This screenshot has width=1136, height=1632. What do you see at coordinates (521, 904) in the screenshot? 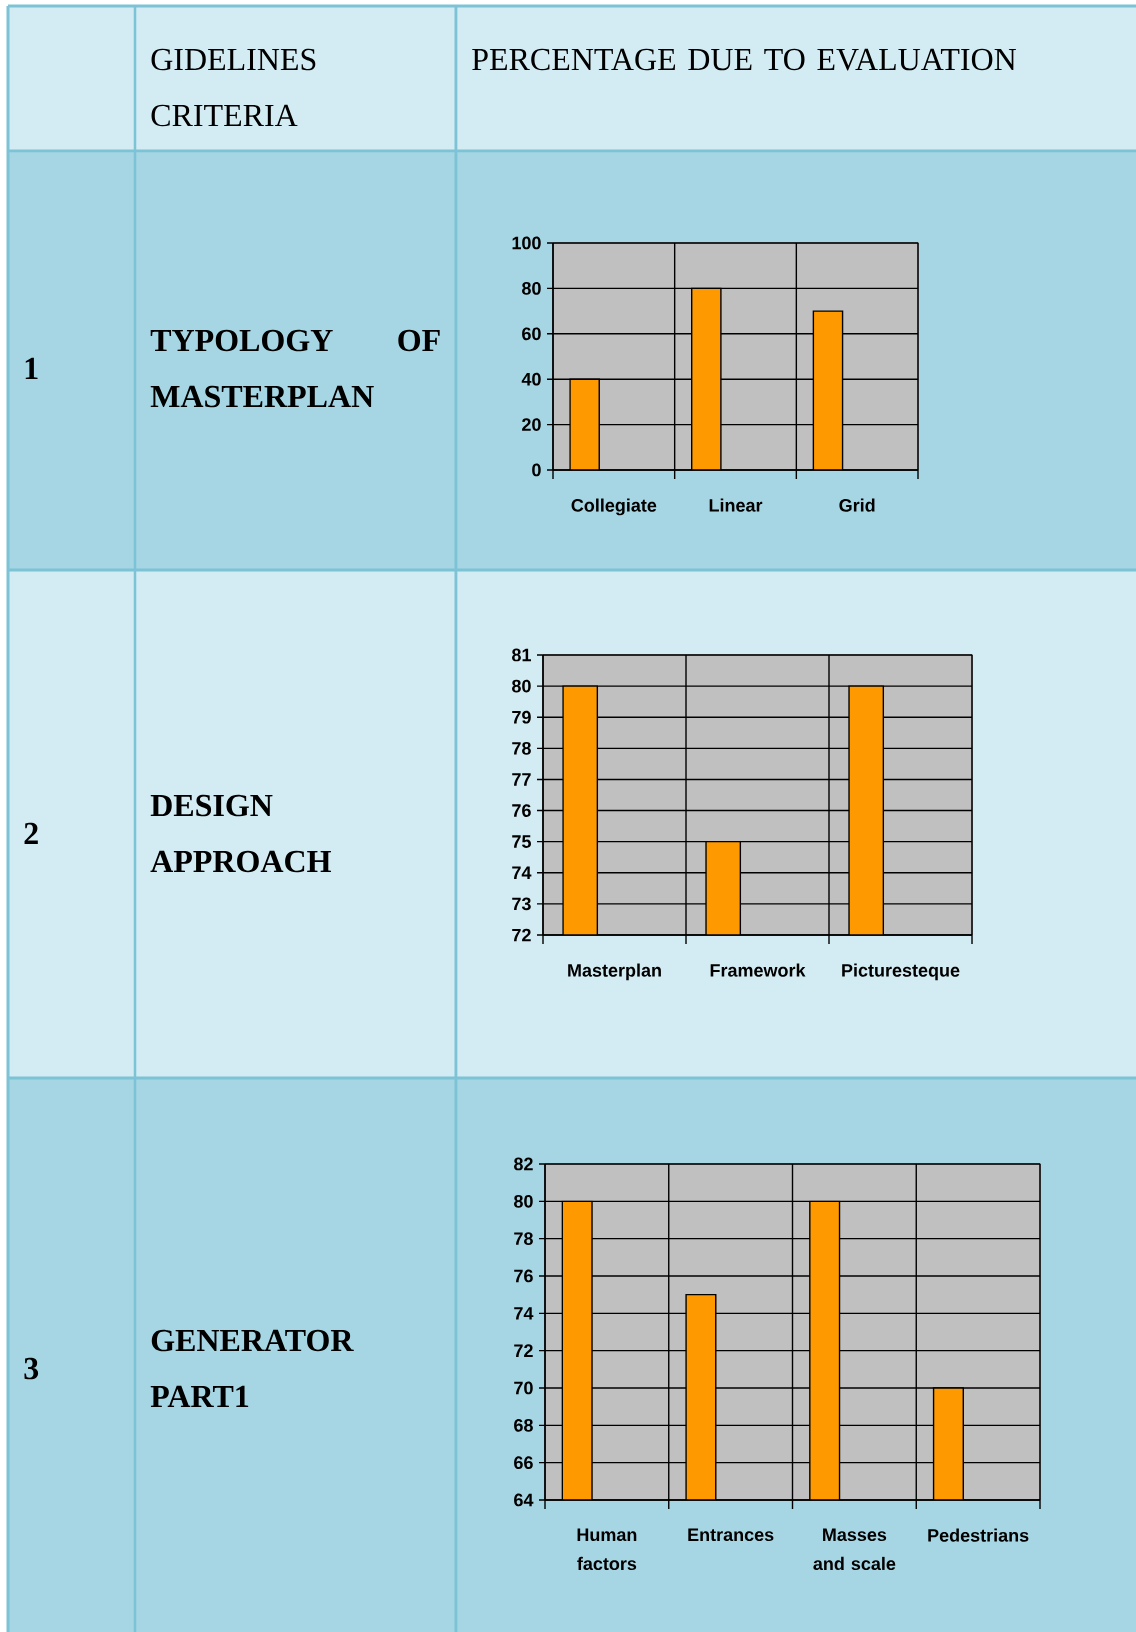
I see `y-tick-label: 73` at bounding box center [521, 904].